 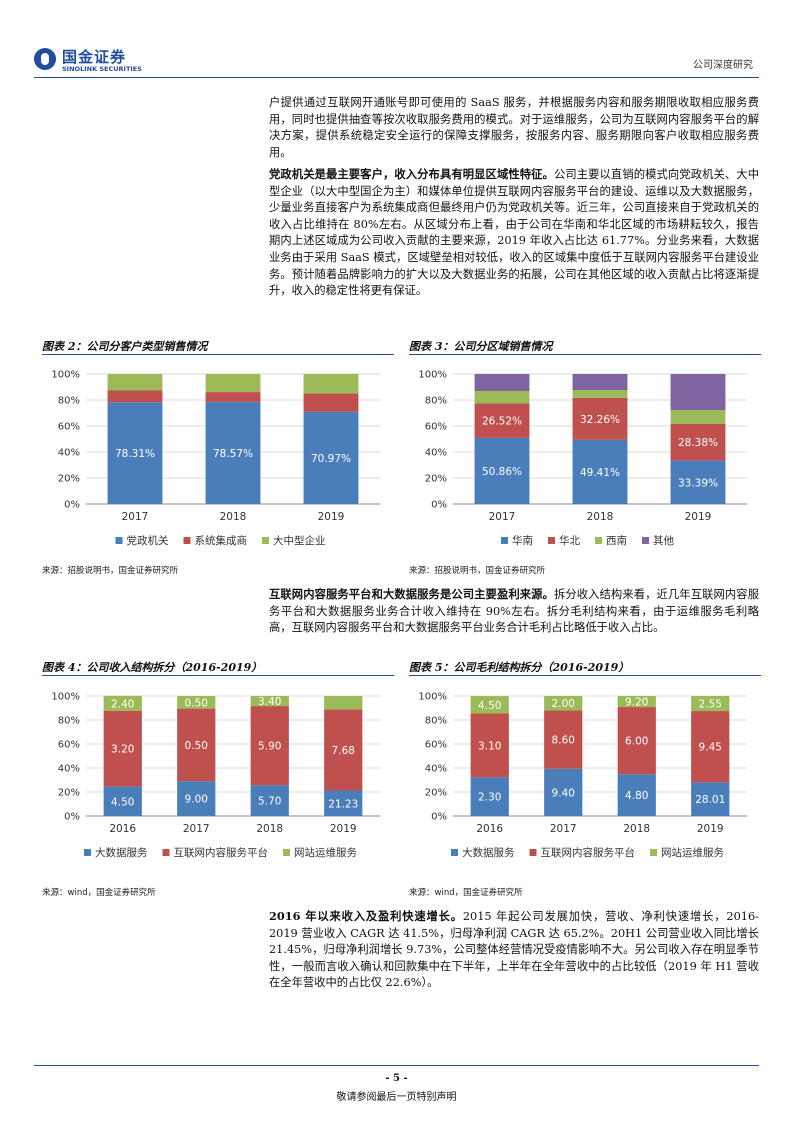 I want to click on data-label: 8.60, so click(x=563, y=741).